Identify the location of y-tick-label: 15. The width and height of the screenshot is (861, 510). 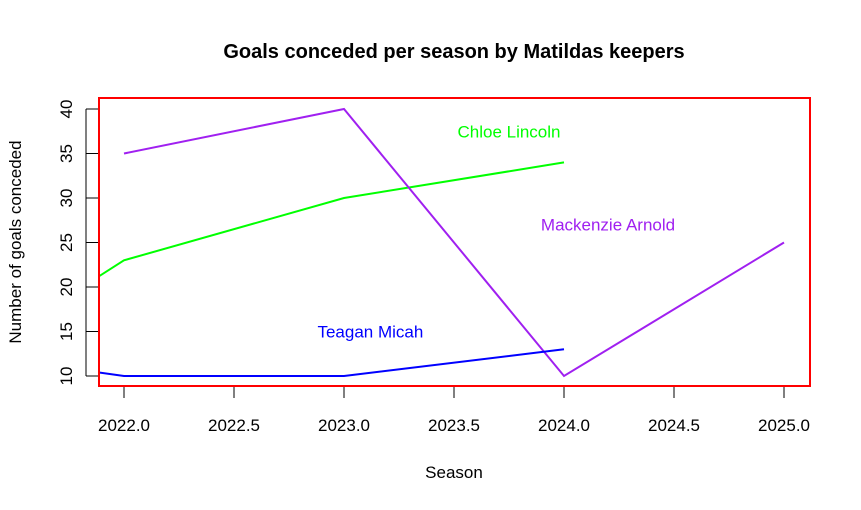
(66, 331).